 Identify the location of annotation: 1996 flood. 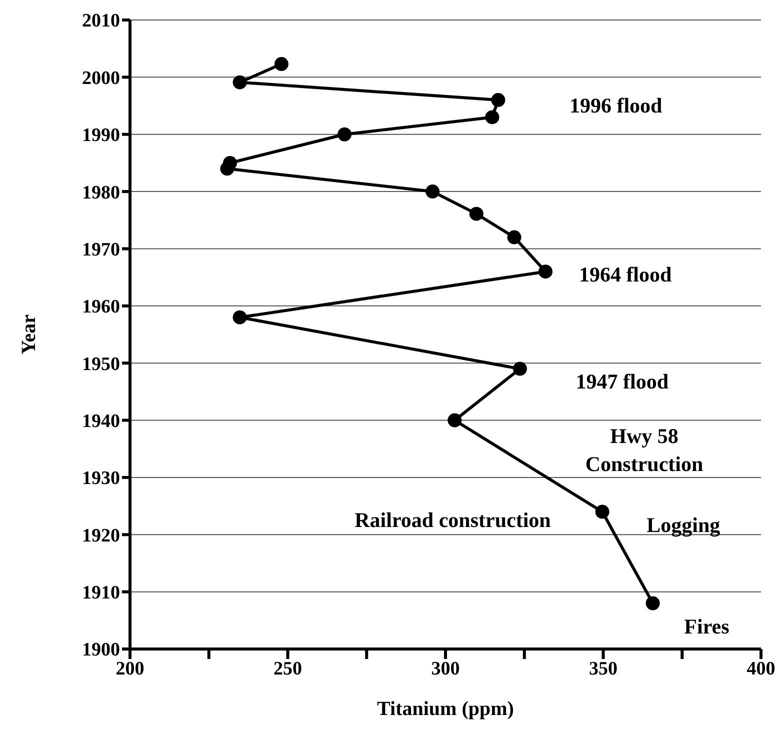
(616, 106).